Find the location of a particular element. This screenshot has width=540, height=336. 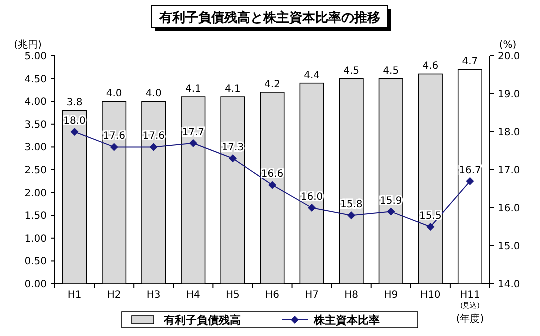

y2-axis-title: (%) is located at coordinates (508, 45).